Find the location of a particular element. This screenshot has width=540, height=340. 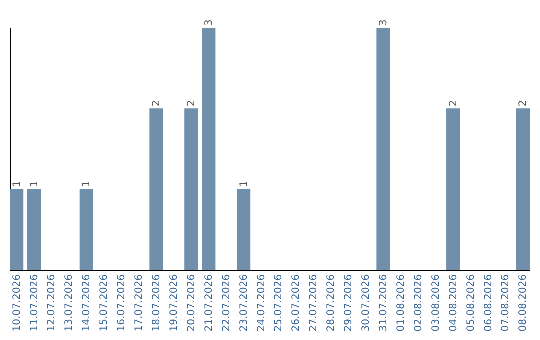

x-tick-label: 07.08.2026 is located at coordinates (506, 303).